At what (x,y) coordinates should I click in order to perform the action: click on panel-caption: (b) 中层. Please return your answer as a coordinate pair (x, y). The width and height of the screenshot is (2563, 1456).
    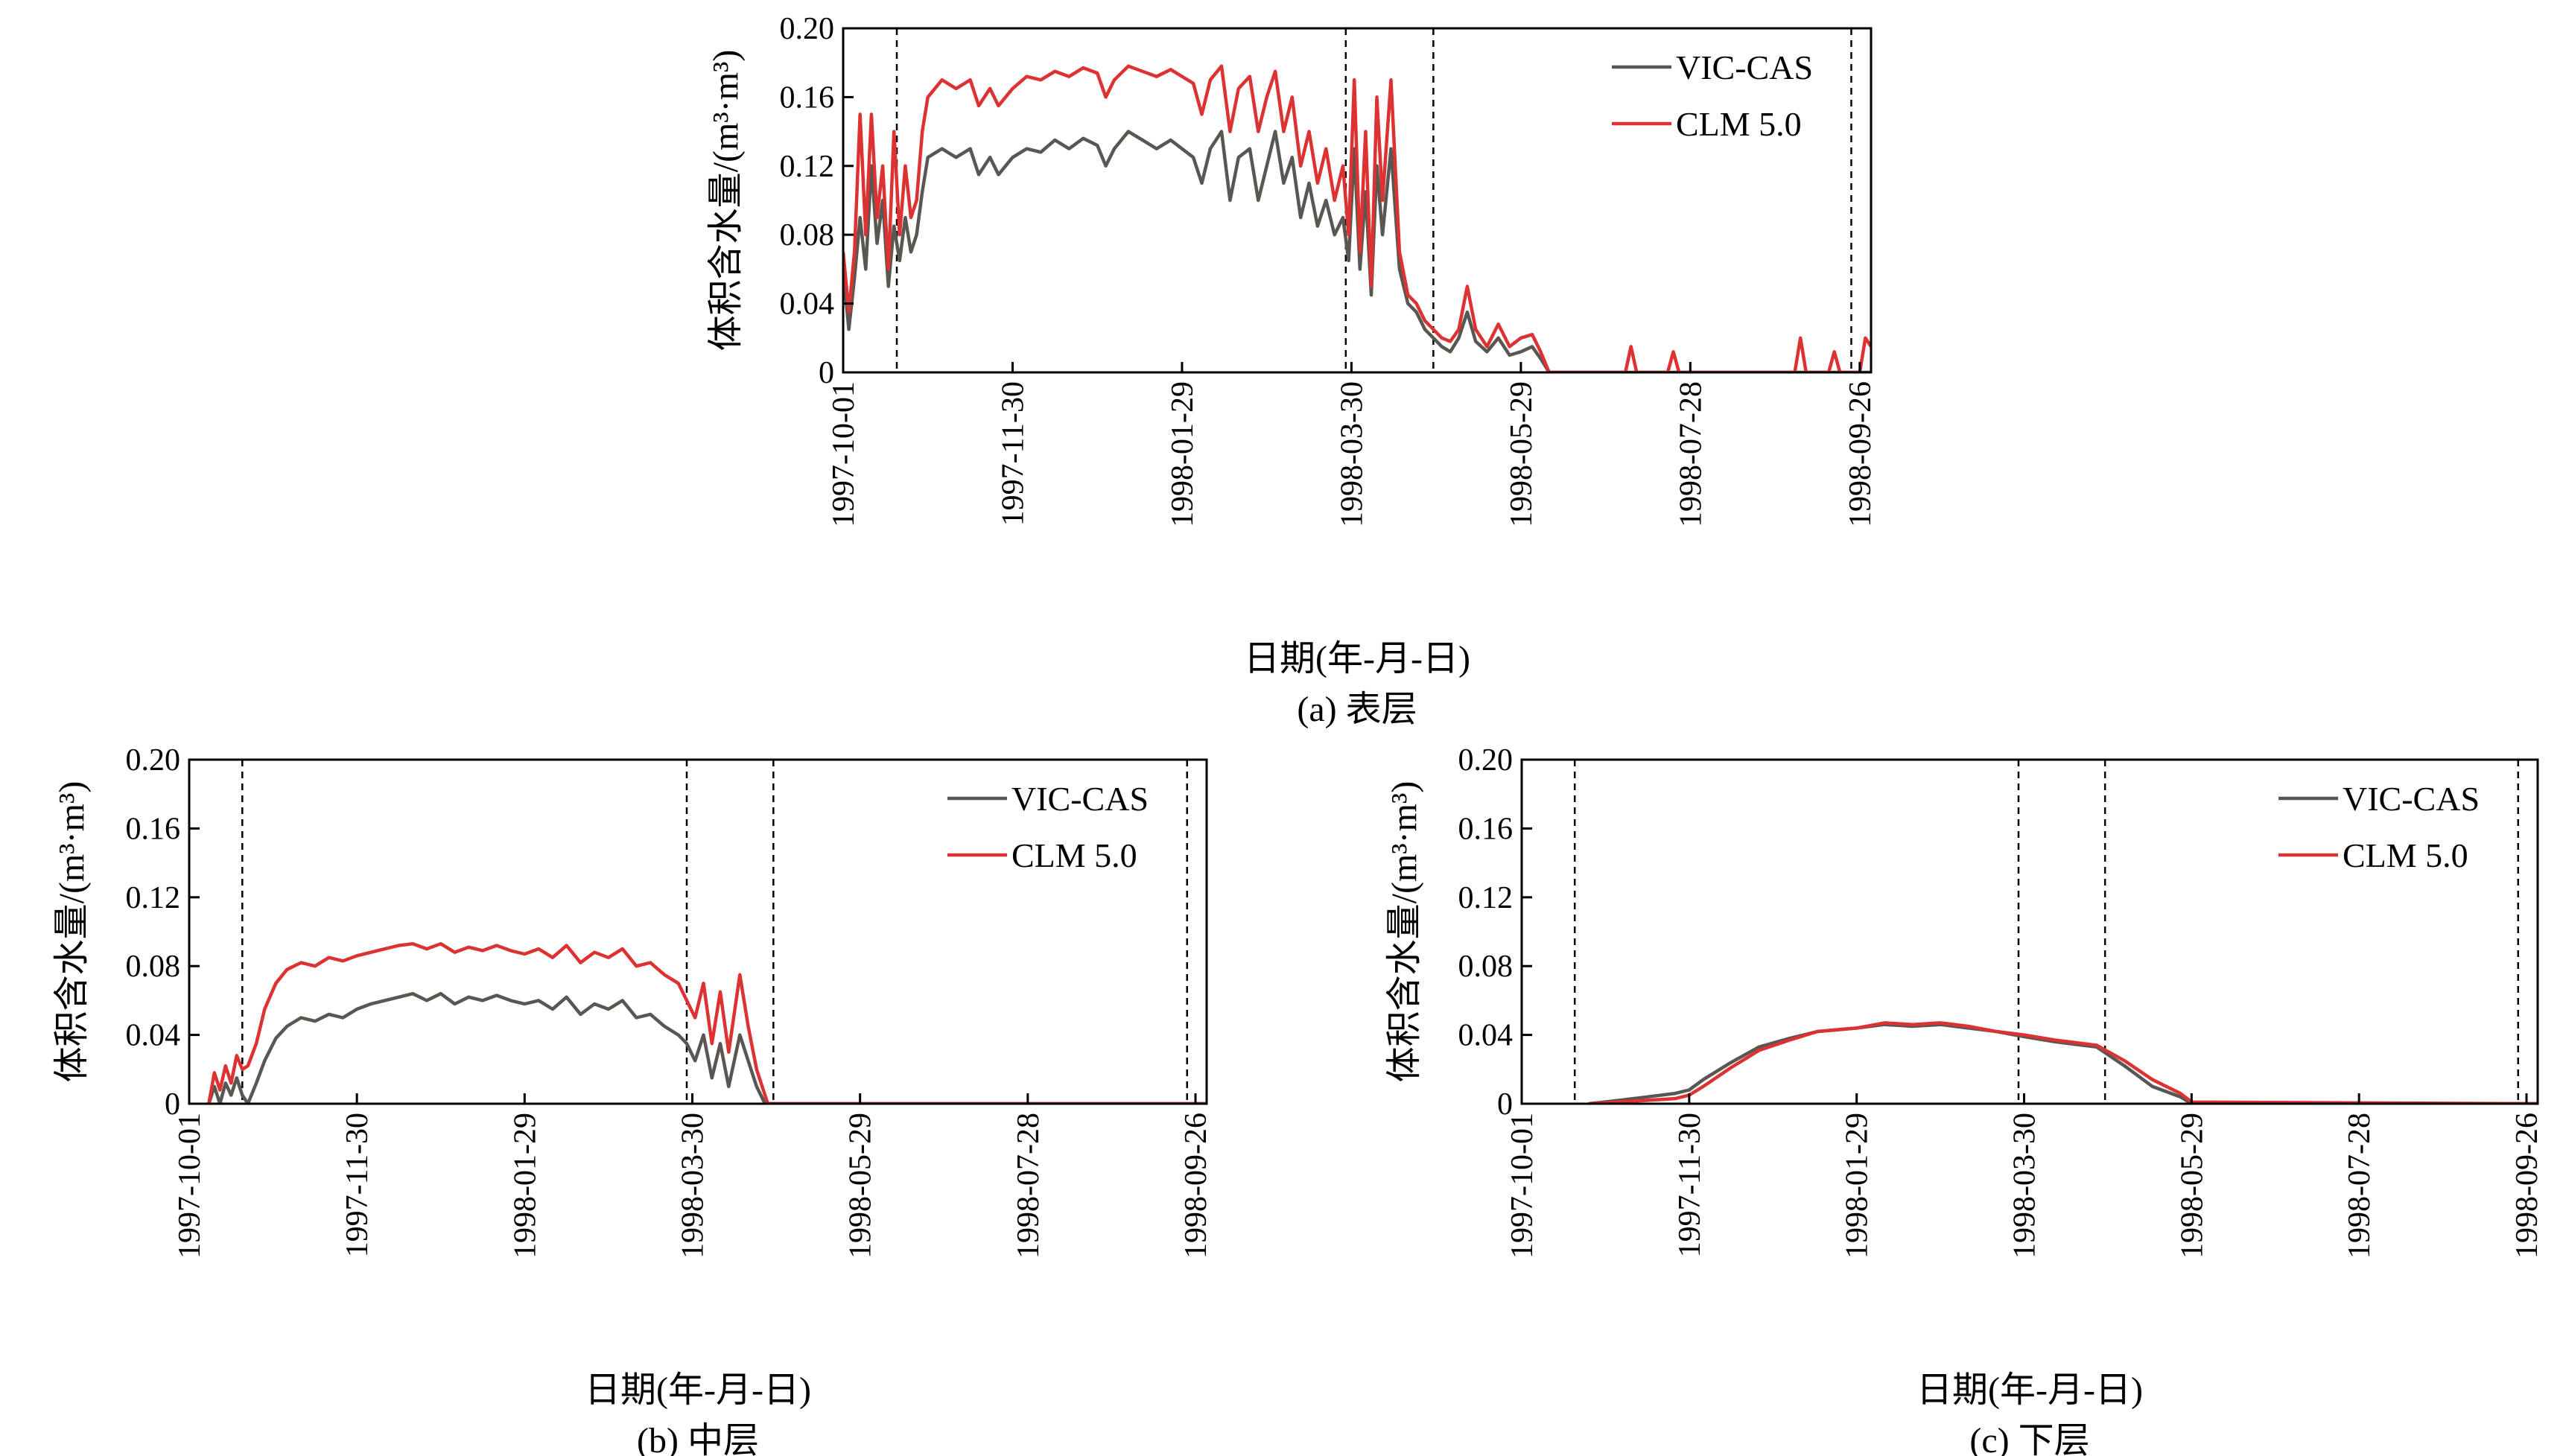
    Looking at the image, I should click on (698, 1438).